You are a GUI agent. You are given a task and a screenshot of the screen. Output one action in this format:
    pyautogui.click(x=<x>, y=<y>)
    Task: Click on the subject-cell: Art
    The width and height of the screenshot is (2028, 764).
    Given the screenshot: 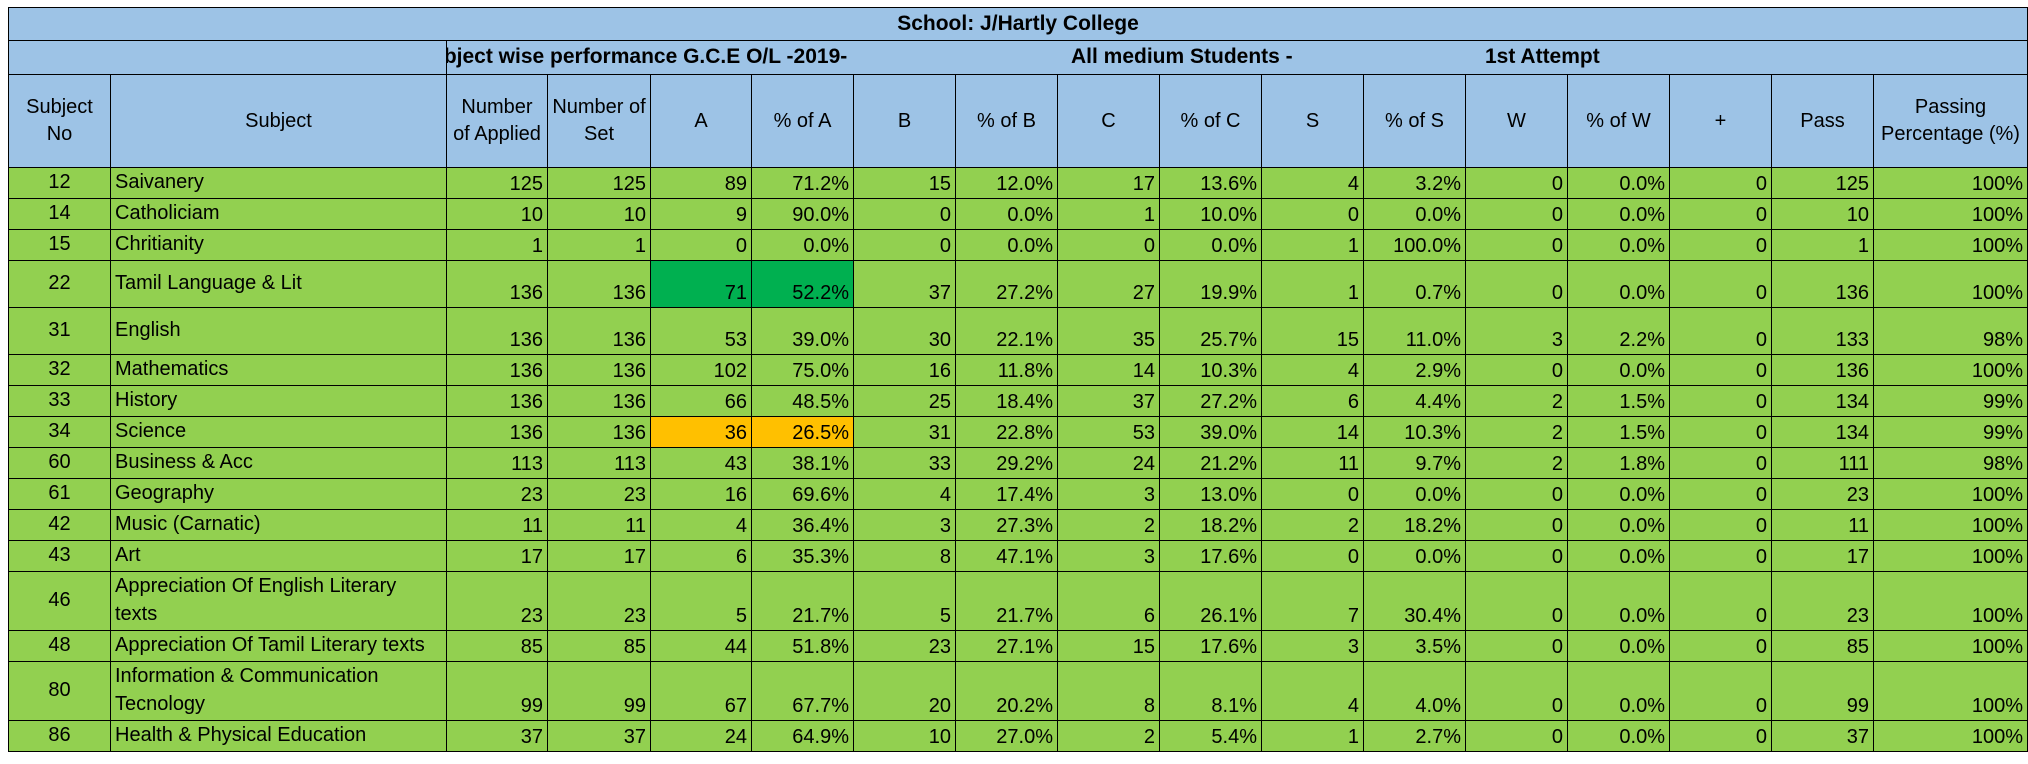 What is the action you would take?
    pyautogui.click(x=278, y=556)
    